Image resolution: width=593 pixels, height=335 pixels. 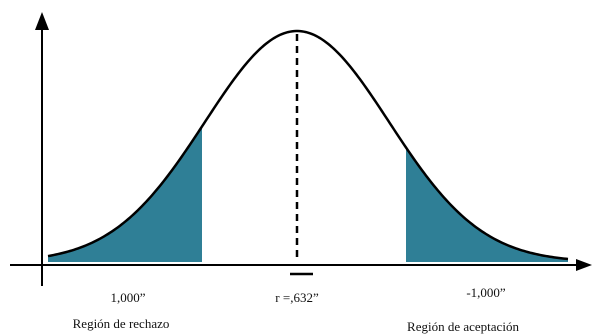 What do you see at coordinates (486, 292) in the screenshot?
I see `right-value-label: -1,000”` at bounding box center [486, 292].